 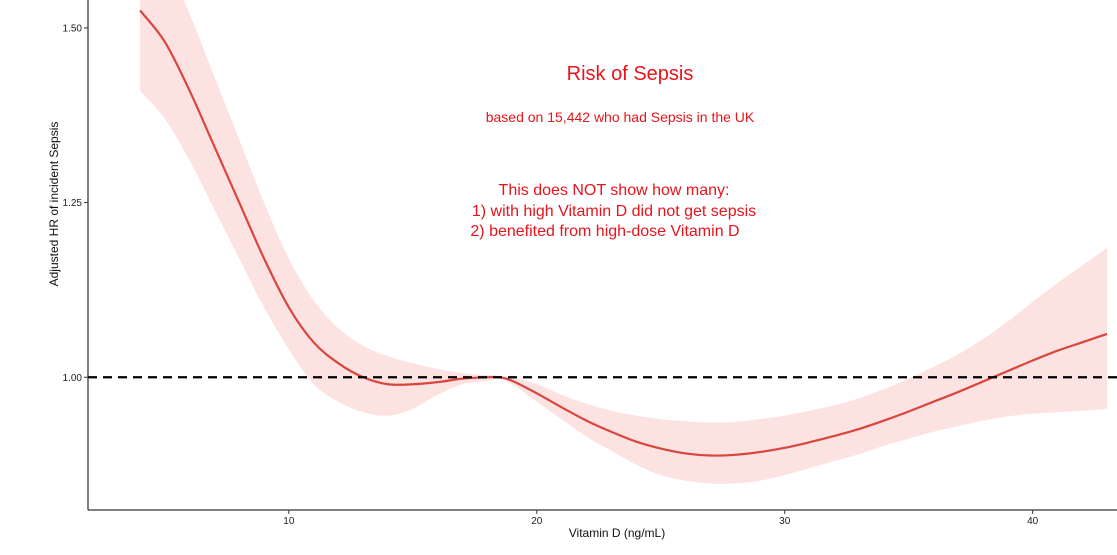 I want to click on chart-title: Risk of Sepsis, so click(x=630, y=74).